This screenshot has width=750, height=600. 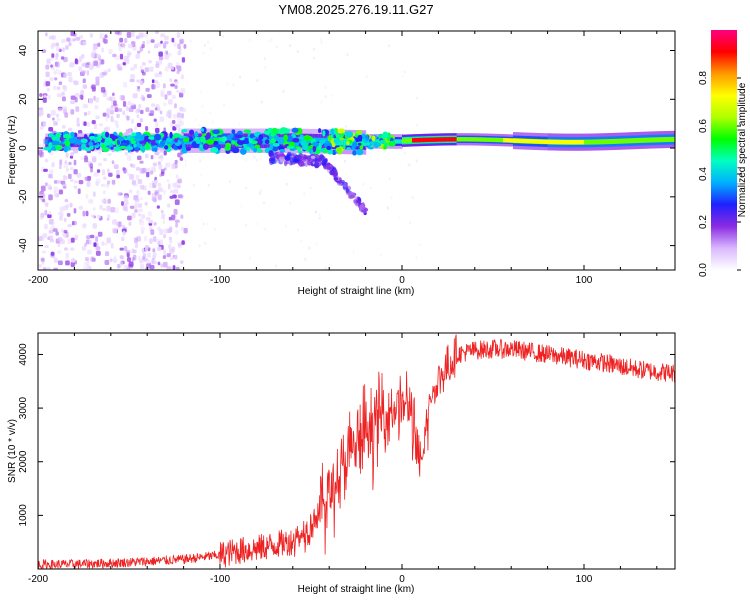 I want to click on colorbar-ticks: 0.0 0.2 0.4 0.6 0.8, so click(x=719, y=174).